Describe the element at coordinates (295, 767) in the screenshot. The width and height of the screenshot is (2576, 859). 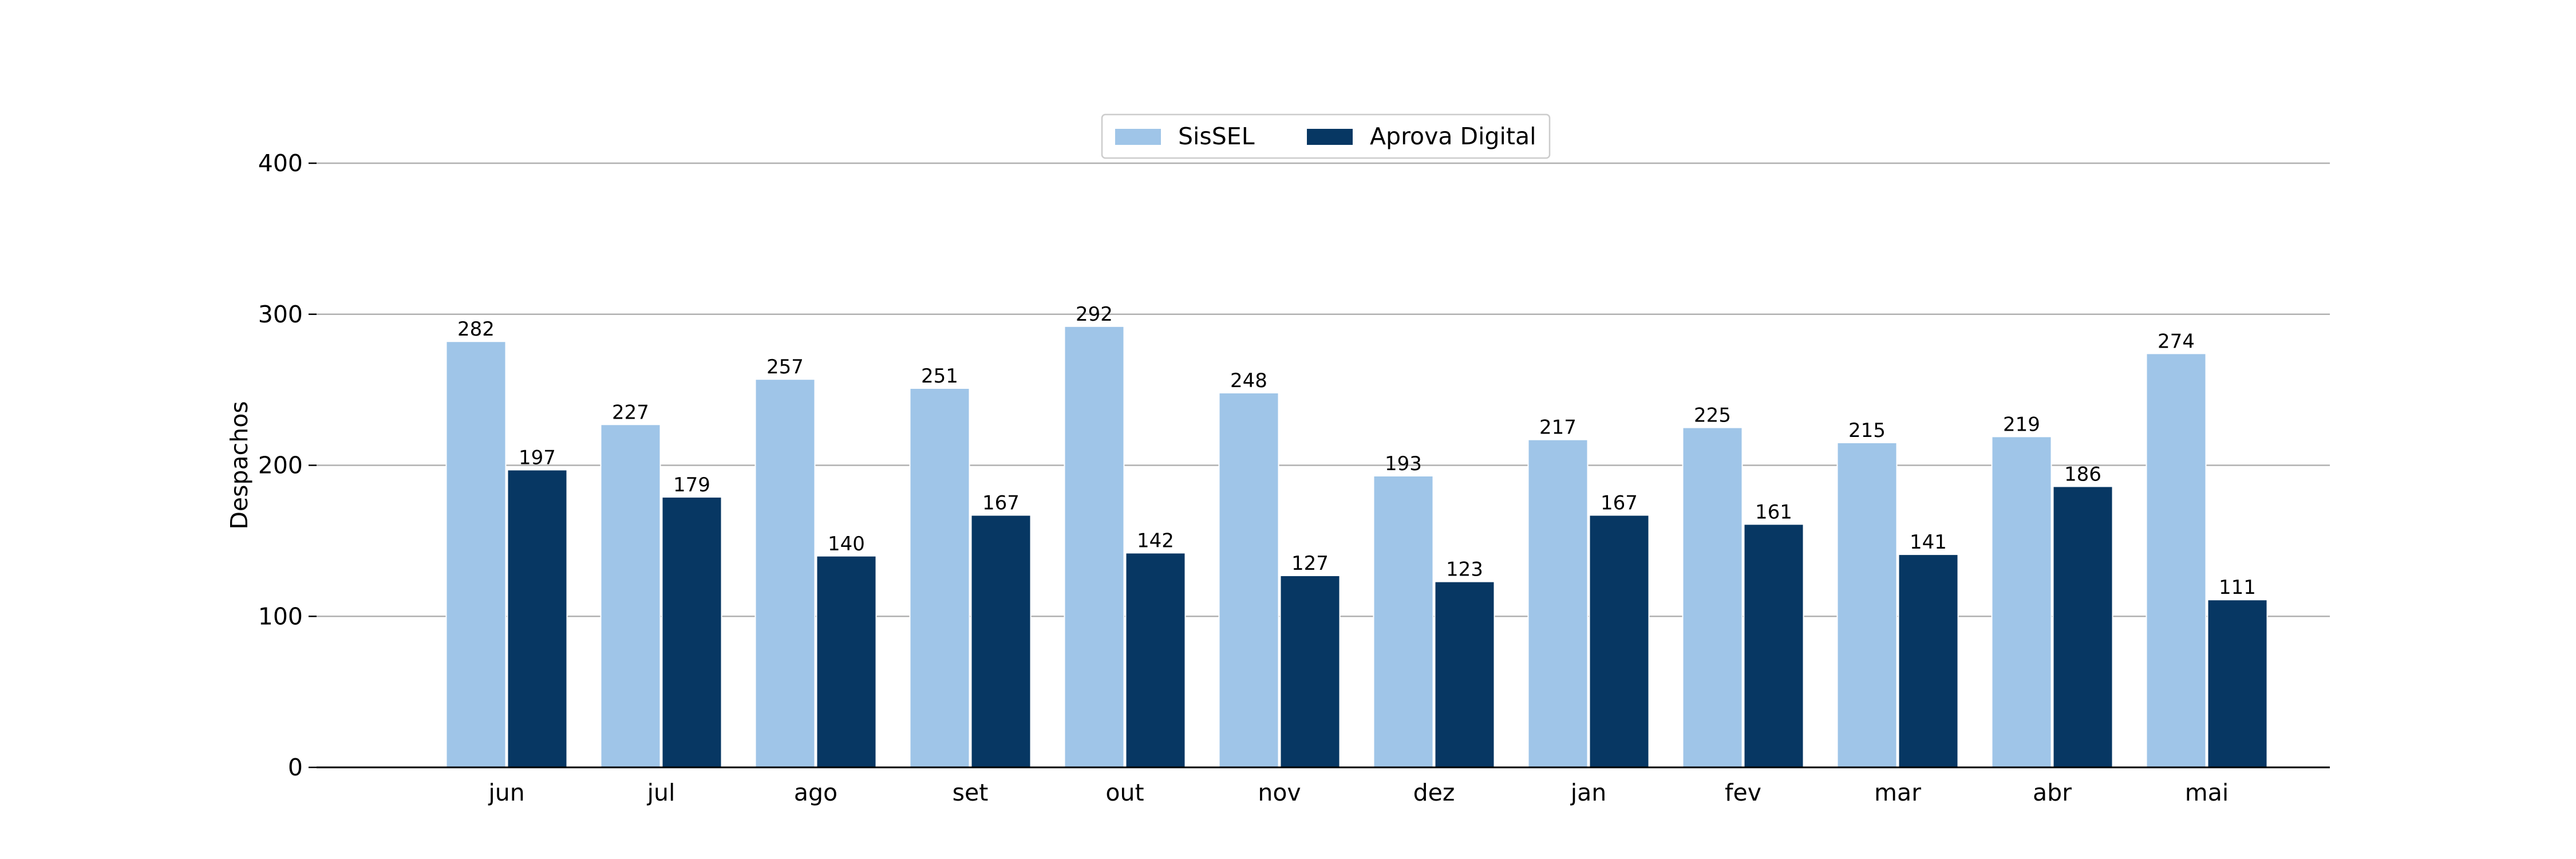
I see `y-tick-label: 0` at that location.